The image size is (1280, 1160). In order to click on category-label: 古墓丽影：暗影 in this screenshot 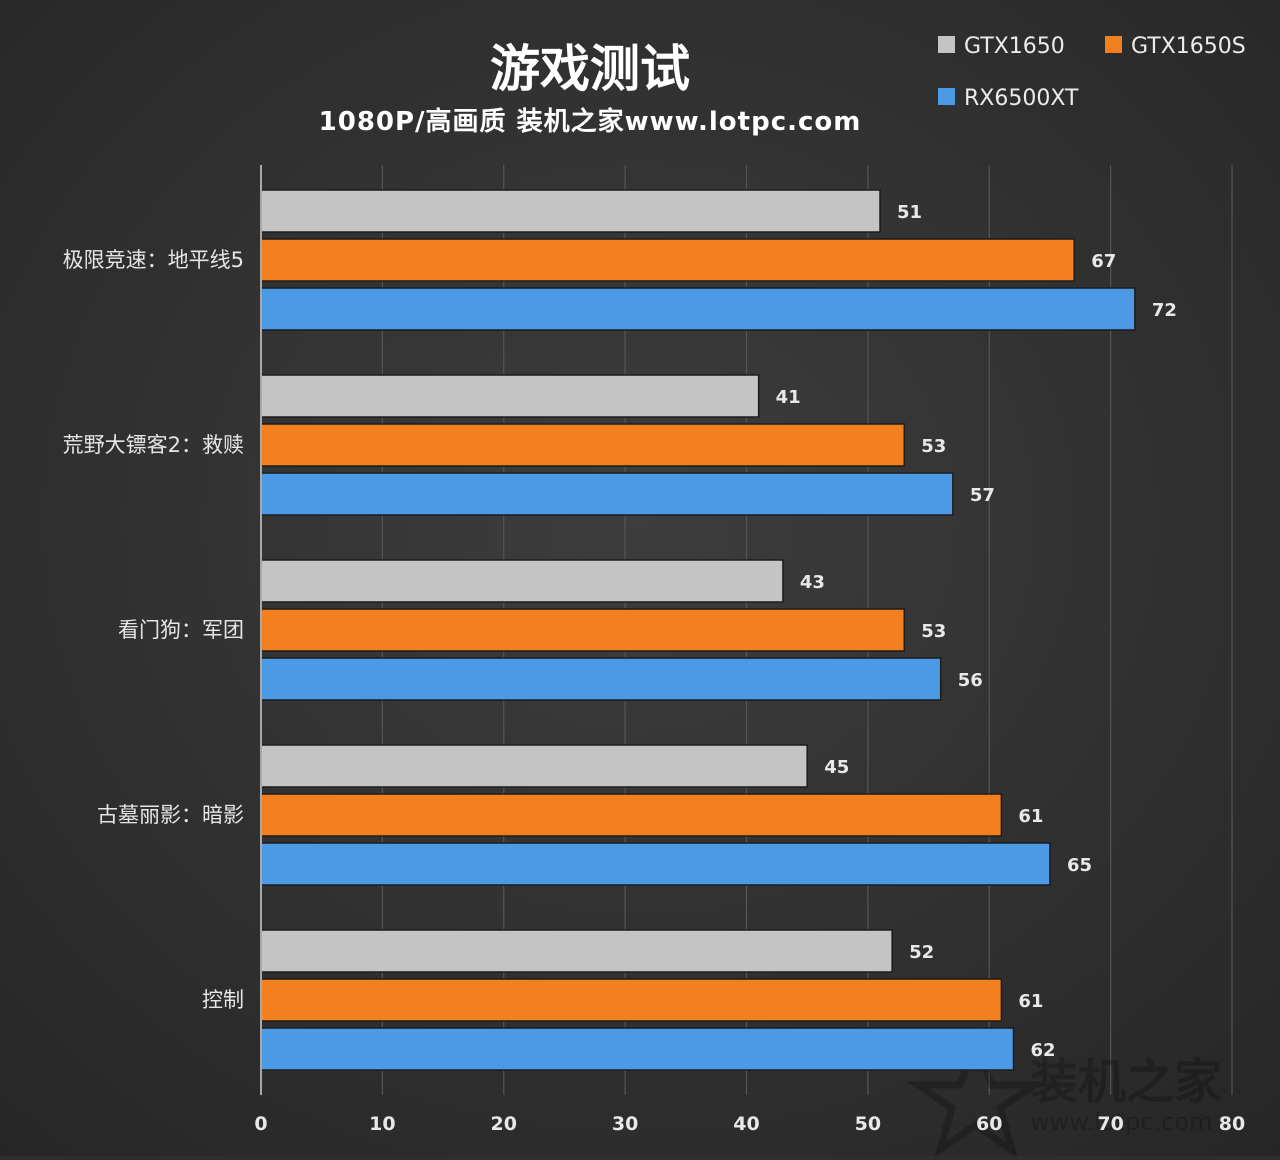, I will do `click(170, 815)`.